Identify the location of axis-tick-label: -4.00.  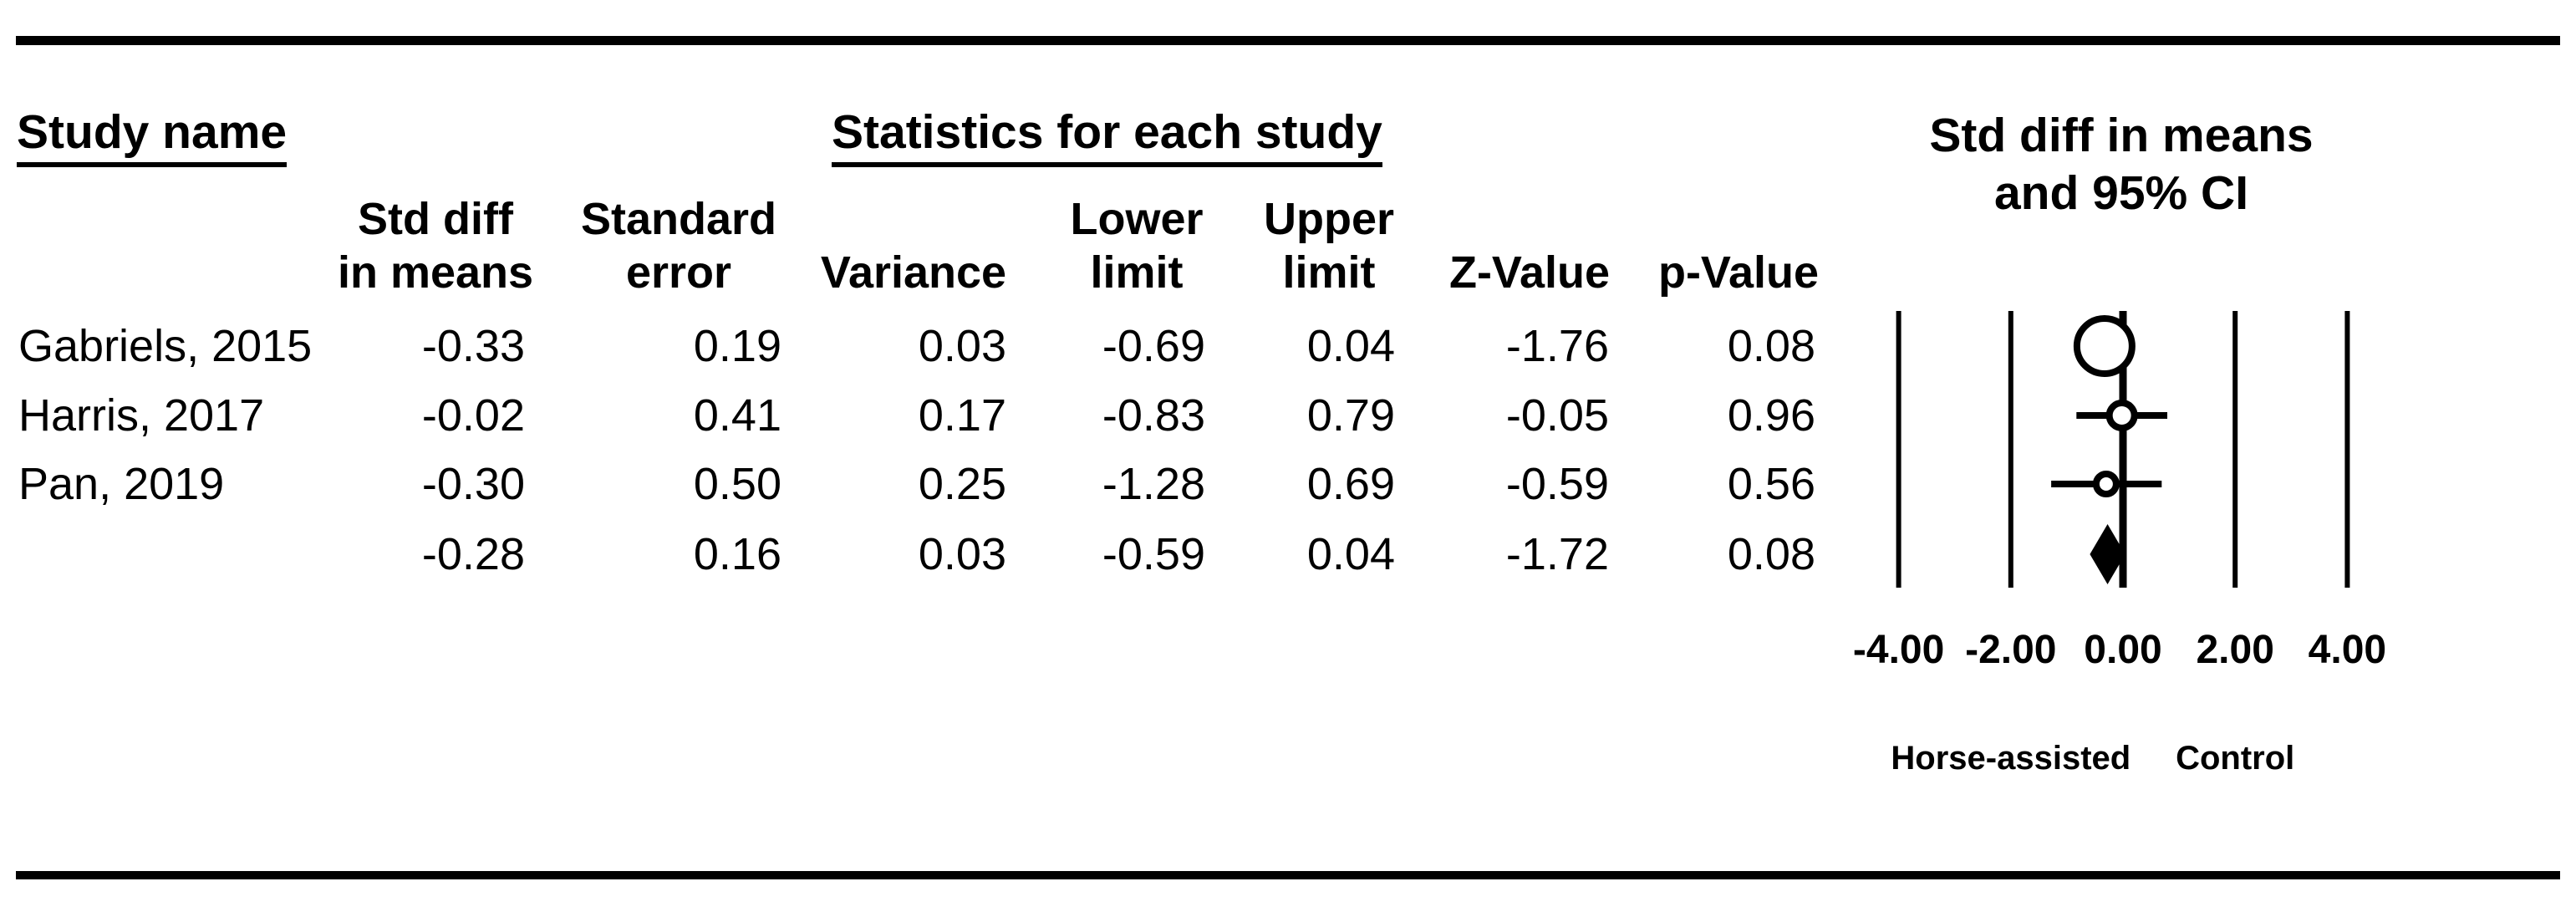
(1898, 650).